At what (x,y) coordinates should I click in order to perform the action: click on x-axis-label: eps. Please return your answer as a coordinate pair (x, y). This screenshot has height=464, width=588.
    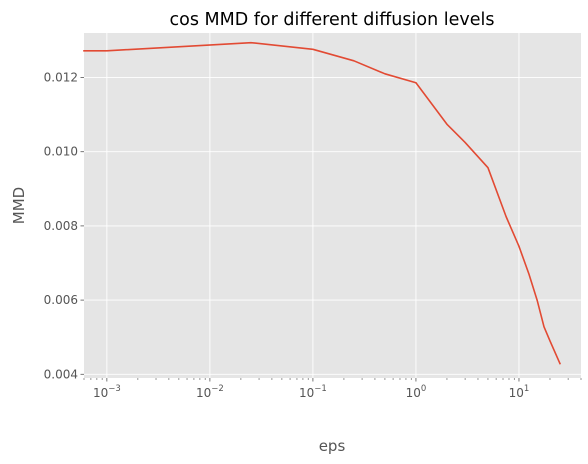
    Looking at the image, I should click on (332, 446).